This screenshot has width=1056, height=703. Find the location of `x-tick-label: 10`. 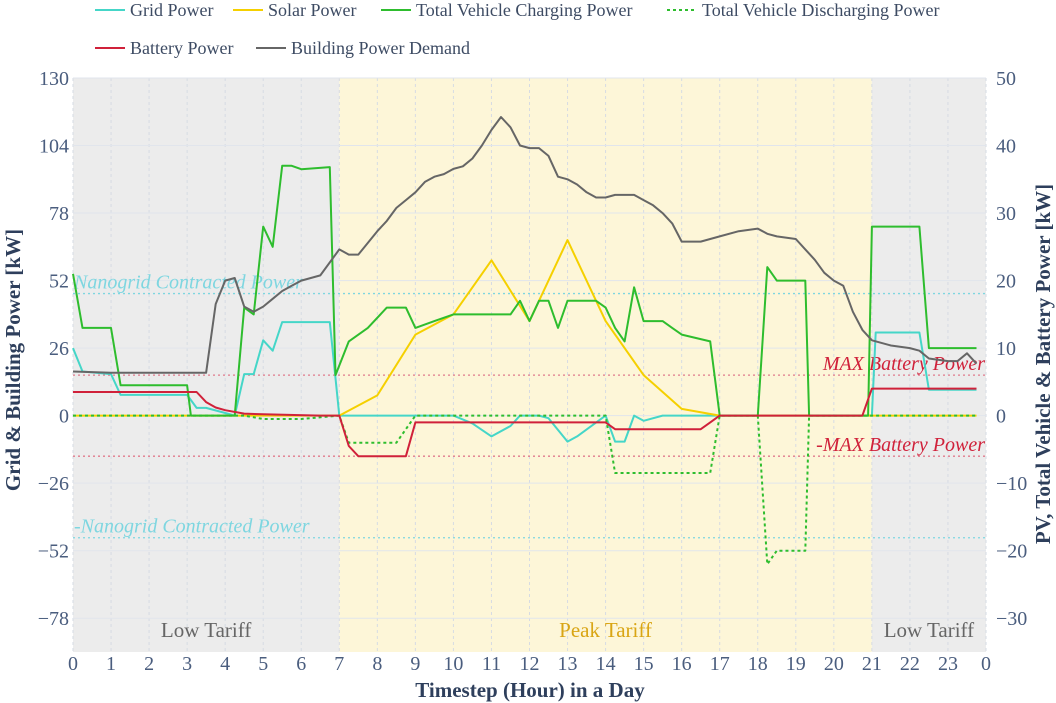

x-tick-label: 10 is located at coordinates (453, 664).